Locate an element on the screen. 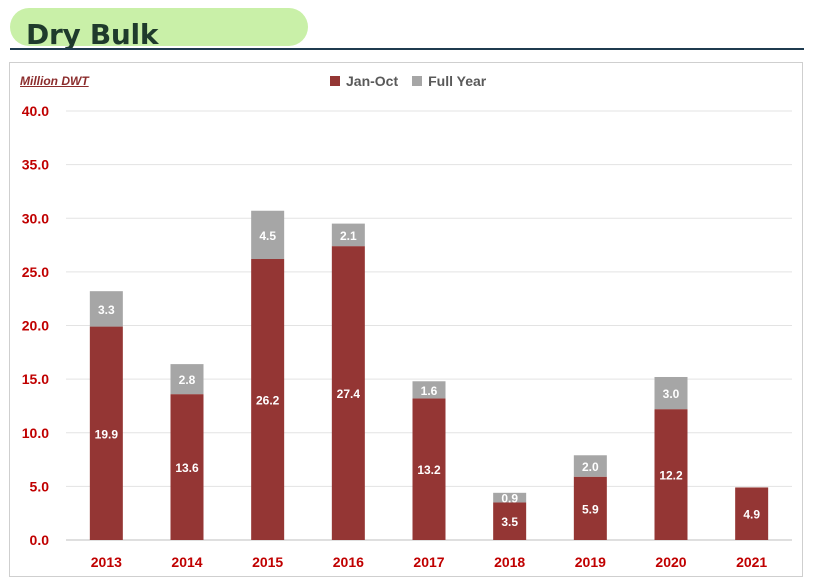  data-label-jan-oct: 27.4 is located at coordinates (349, 394).